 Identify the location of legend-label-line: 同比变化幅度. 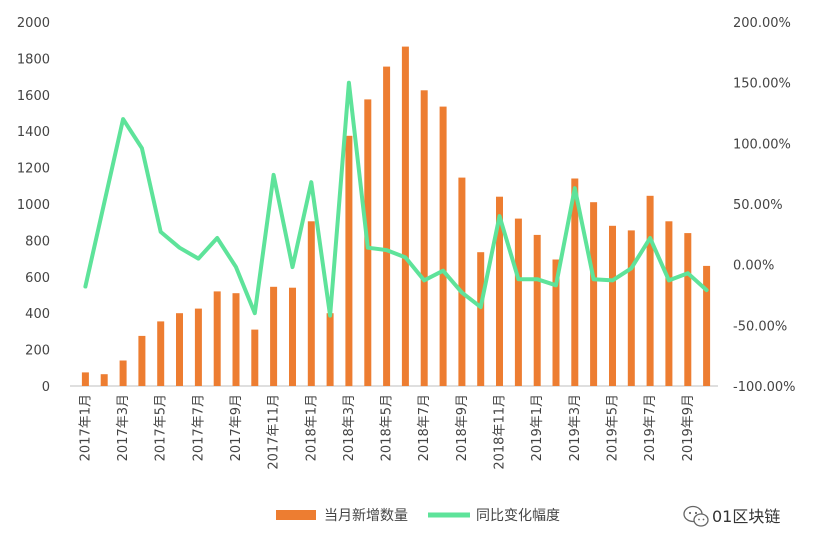
(518, 516).